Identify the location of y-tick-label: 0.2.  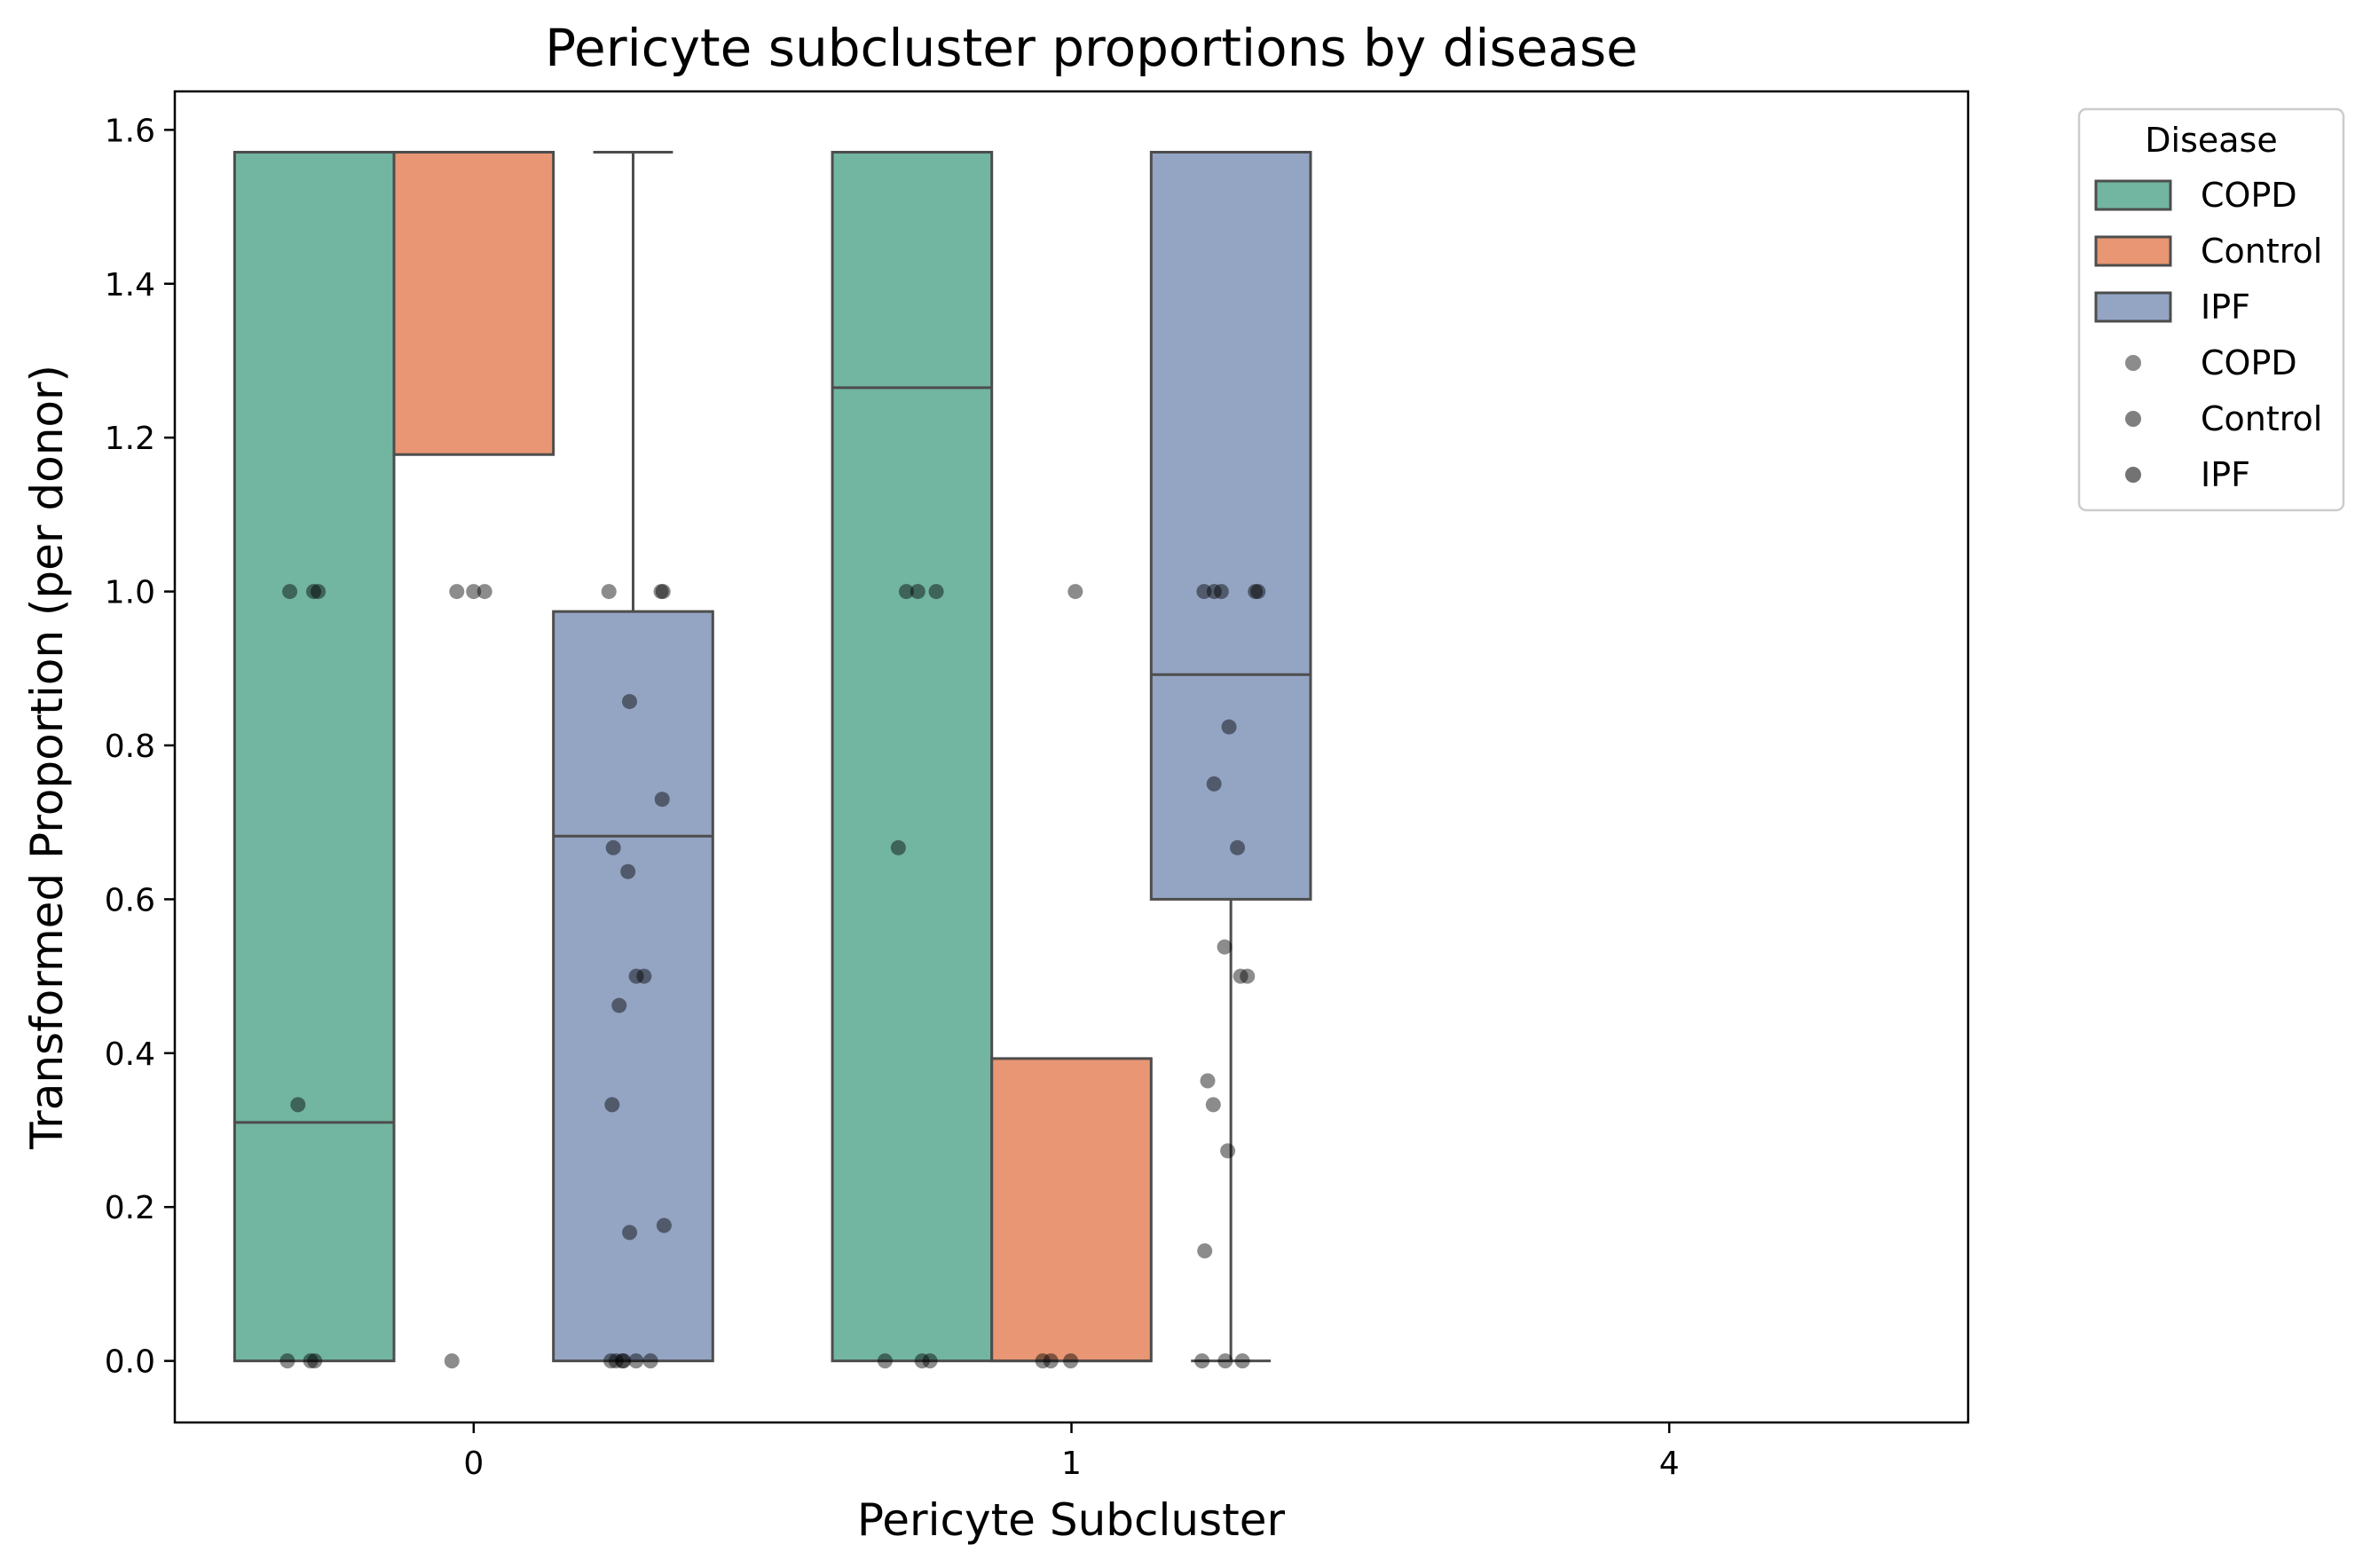
(130, 1208).